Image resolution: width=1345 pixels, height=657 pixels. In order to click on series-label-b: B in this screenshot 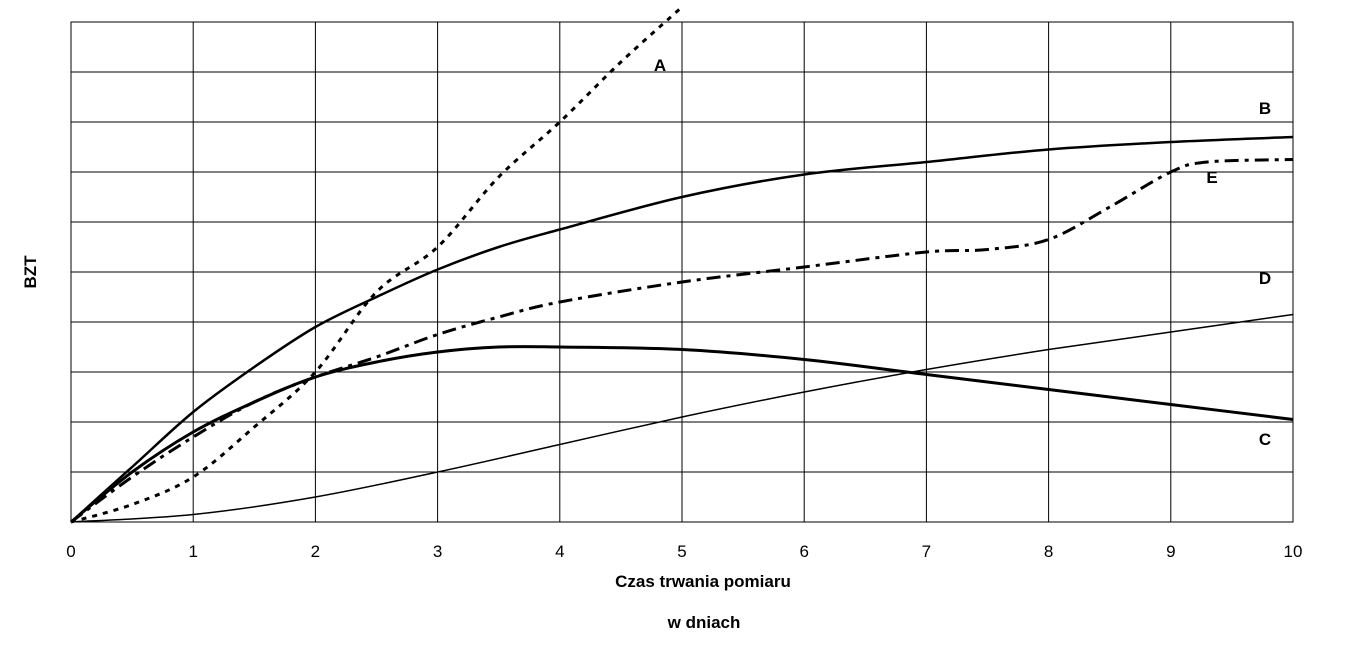, I will do `click(1265, 108)`.